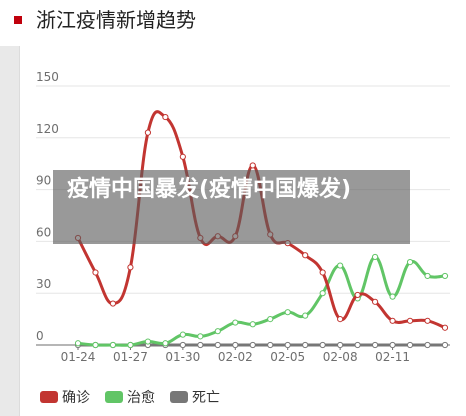 The height and width of the screenshot is (416, 466). Describe the element at coordinates (141, 398) in the screenshot. I see `legend-label: 治愈` at that location.